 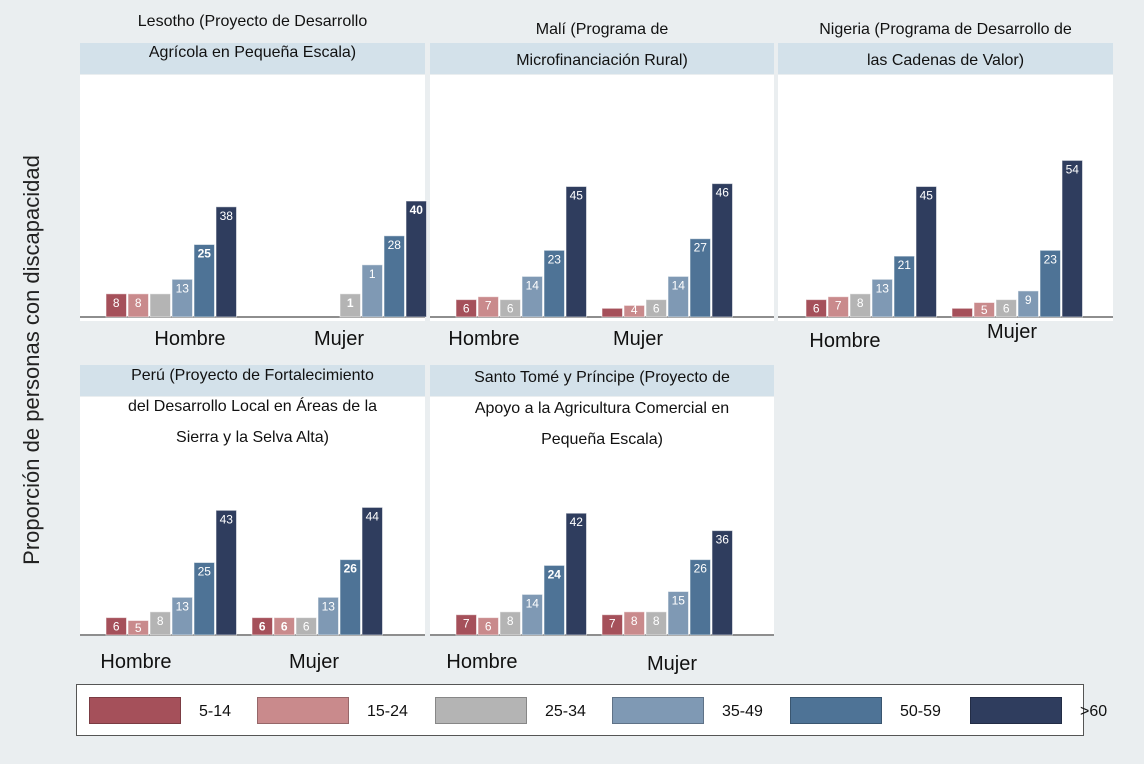 What do you see at coordinates (905, 265) in the screenshot?
I see `data-label: 21` at bounding box center [905, 265].